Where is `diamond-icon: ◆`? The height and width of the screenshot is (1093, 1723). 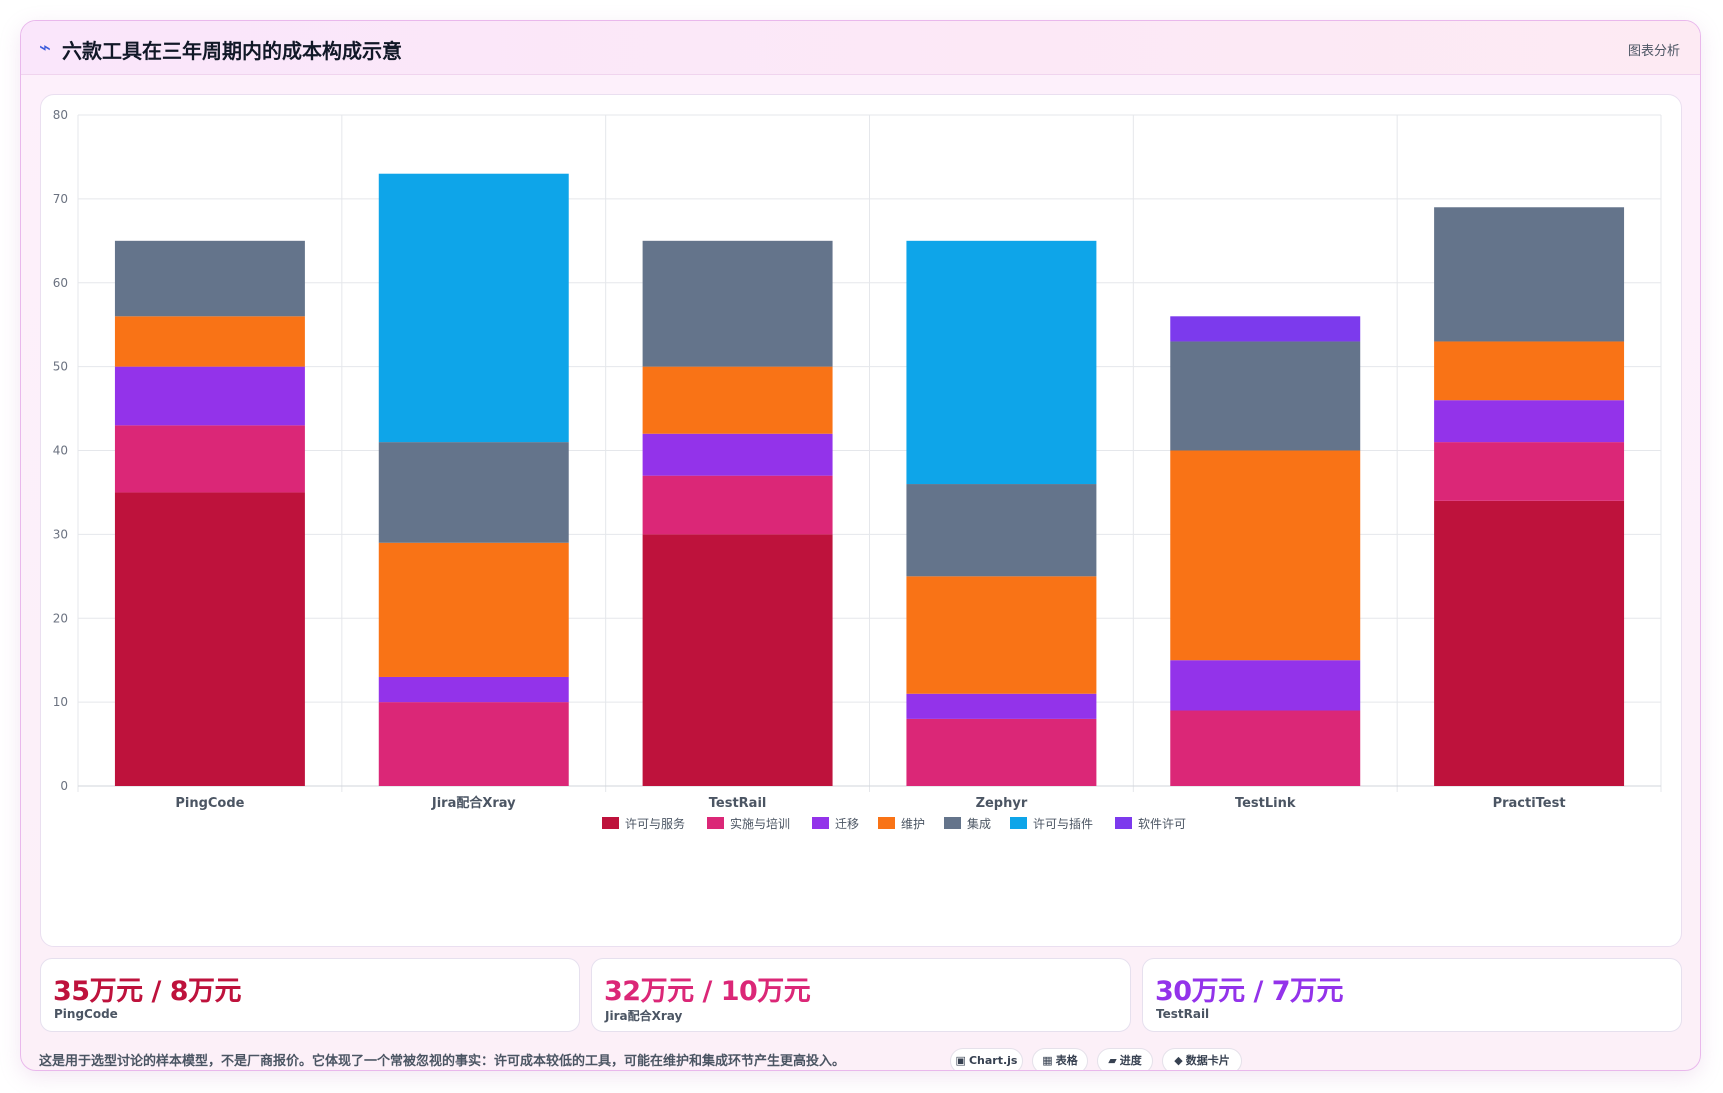
diamond-icon: ◆ is located at coordinates (1178, 1060).